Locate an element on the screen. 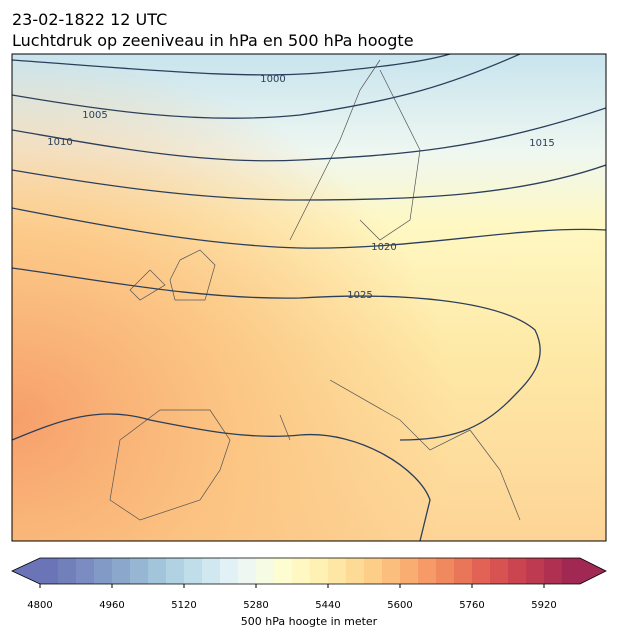 The width and height of the screenshot is (618, 643). colorbar-tick-label: 4960 is located at coordinates (111, 605).